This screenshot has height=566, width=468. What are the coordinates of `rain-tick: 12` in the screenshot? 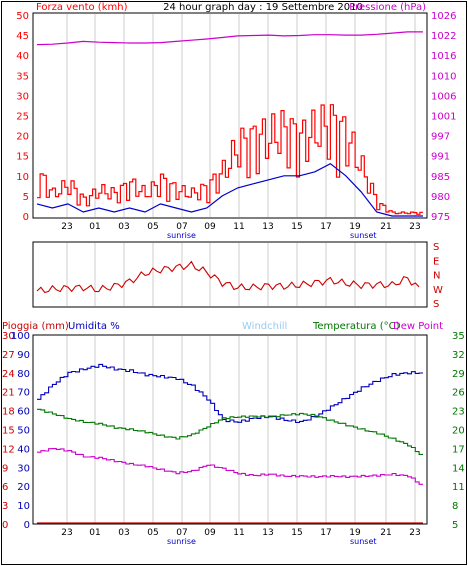 It's located at (8, 449).